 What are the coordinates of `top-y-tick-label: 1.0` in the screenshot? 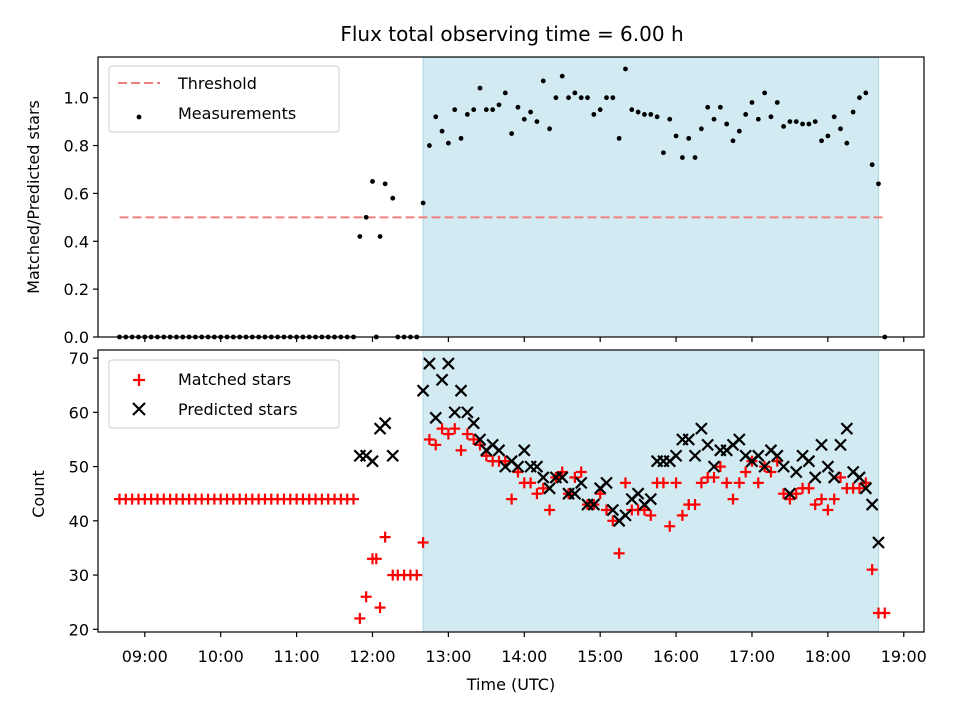 It's located at (76, 98).